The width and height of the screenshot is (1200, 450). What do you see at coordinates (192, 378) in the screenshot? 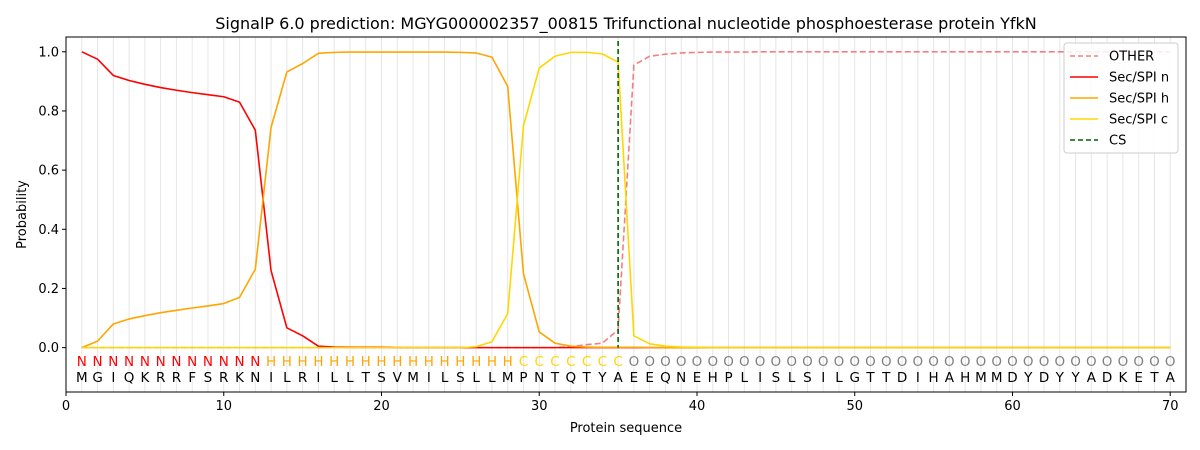
I see `sequence-residue: F` at bounding box center [192, 378].